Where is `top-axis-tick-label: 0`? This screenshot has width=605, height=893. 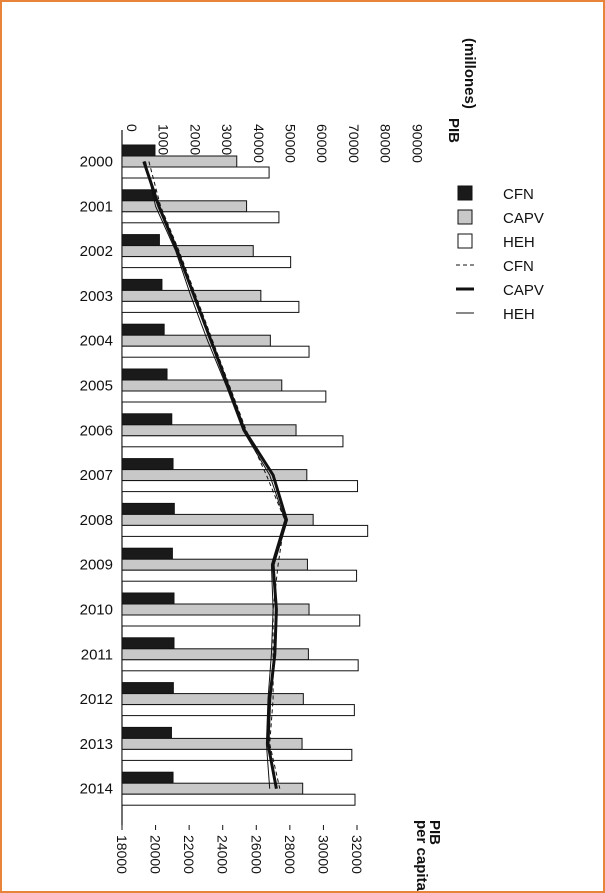 top-axis-tick-label: 0 is located at coordinates (132, 128).